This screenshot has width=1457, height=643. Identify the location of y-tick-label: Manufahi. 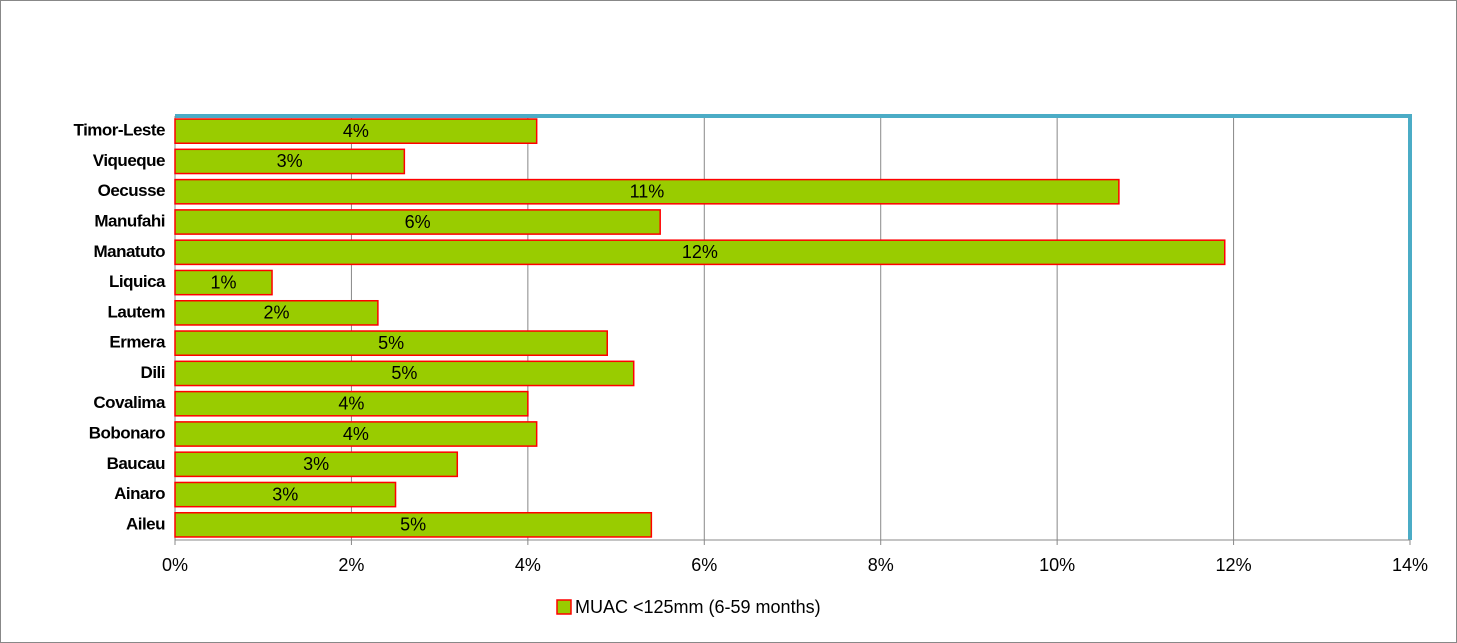
(129, 220).